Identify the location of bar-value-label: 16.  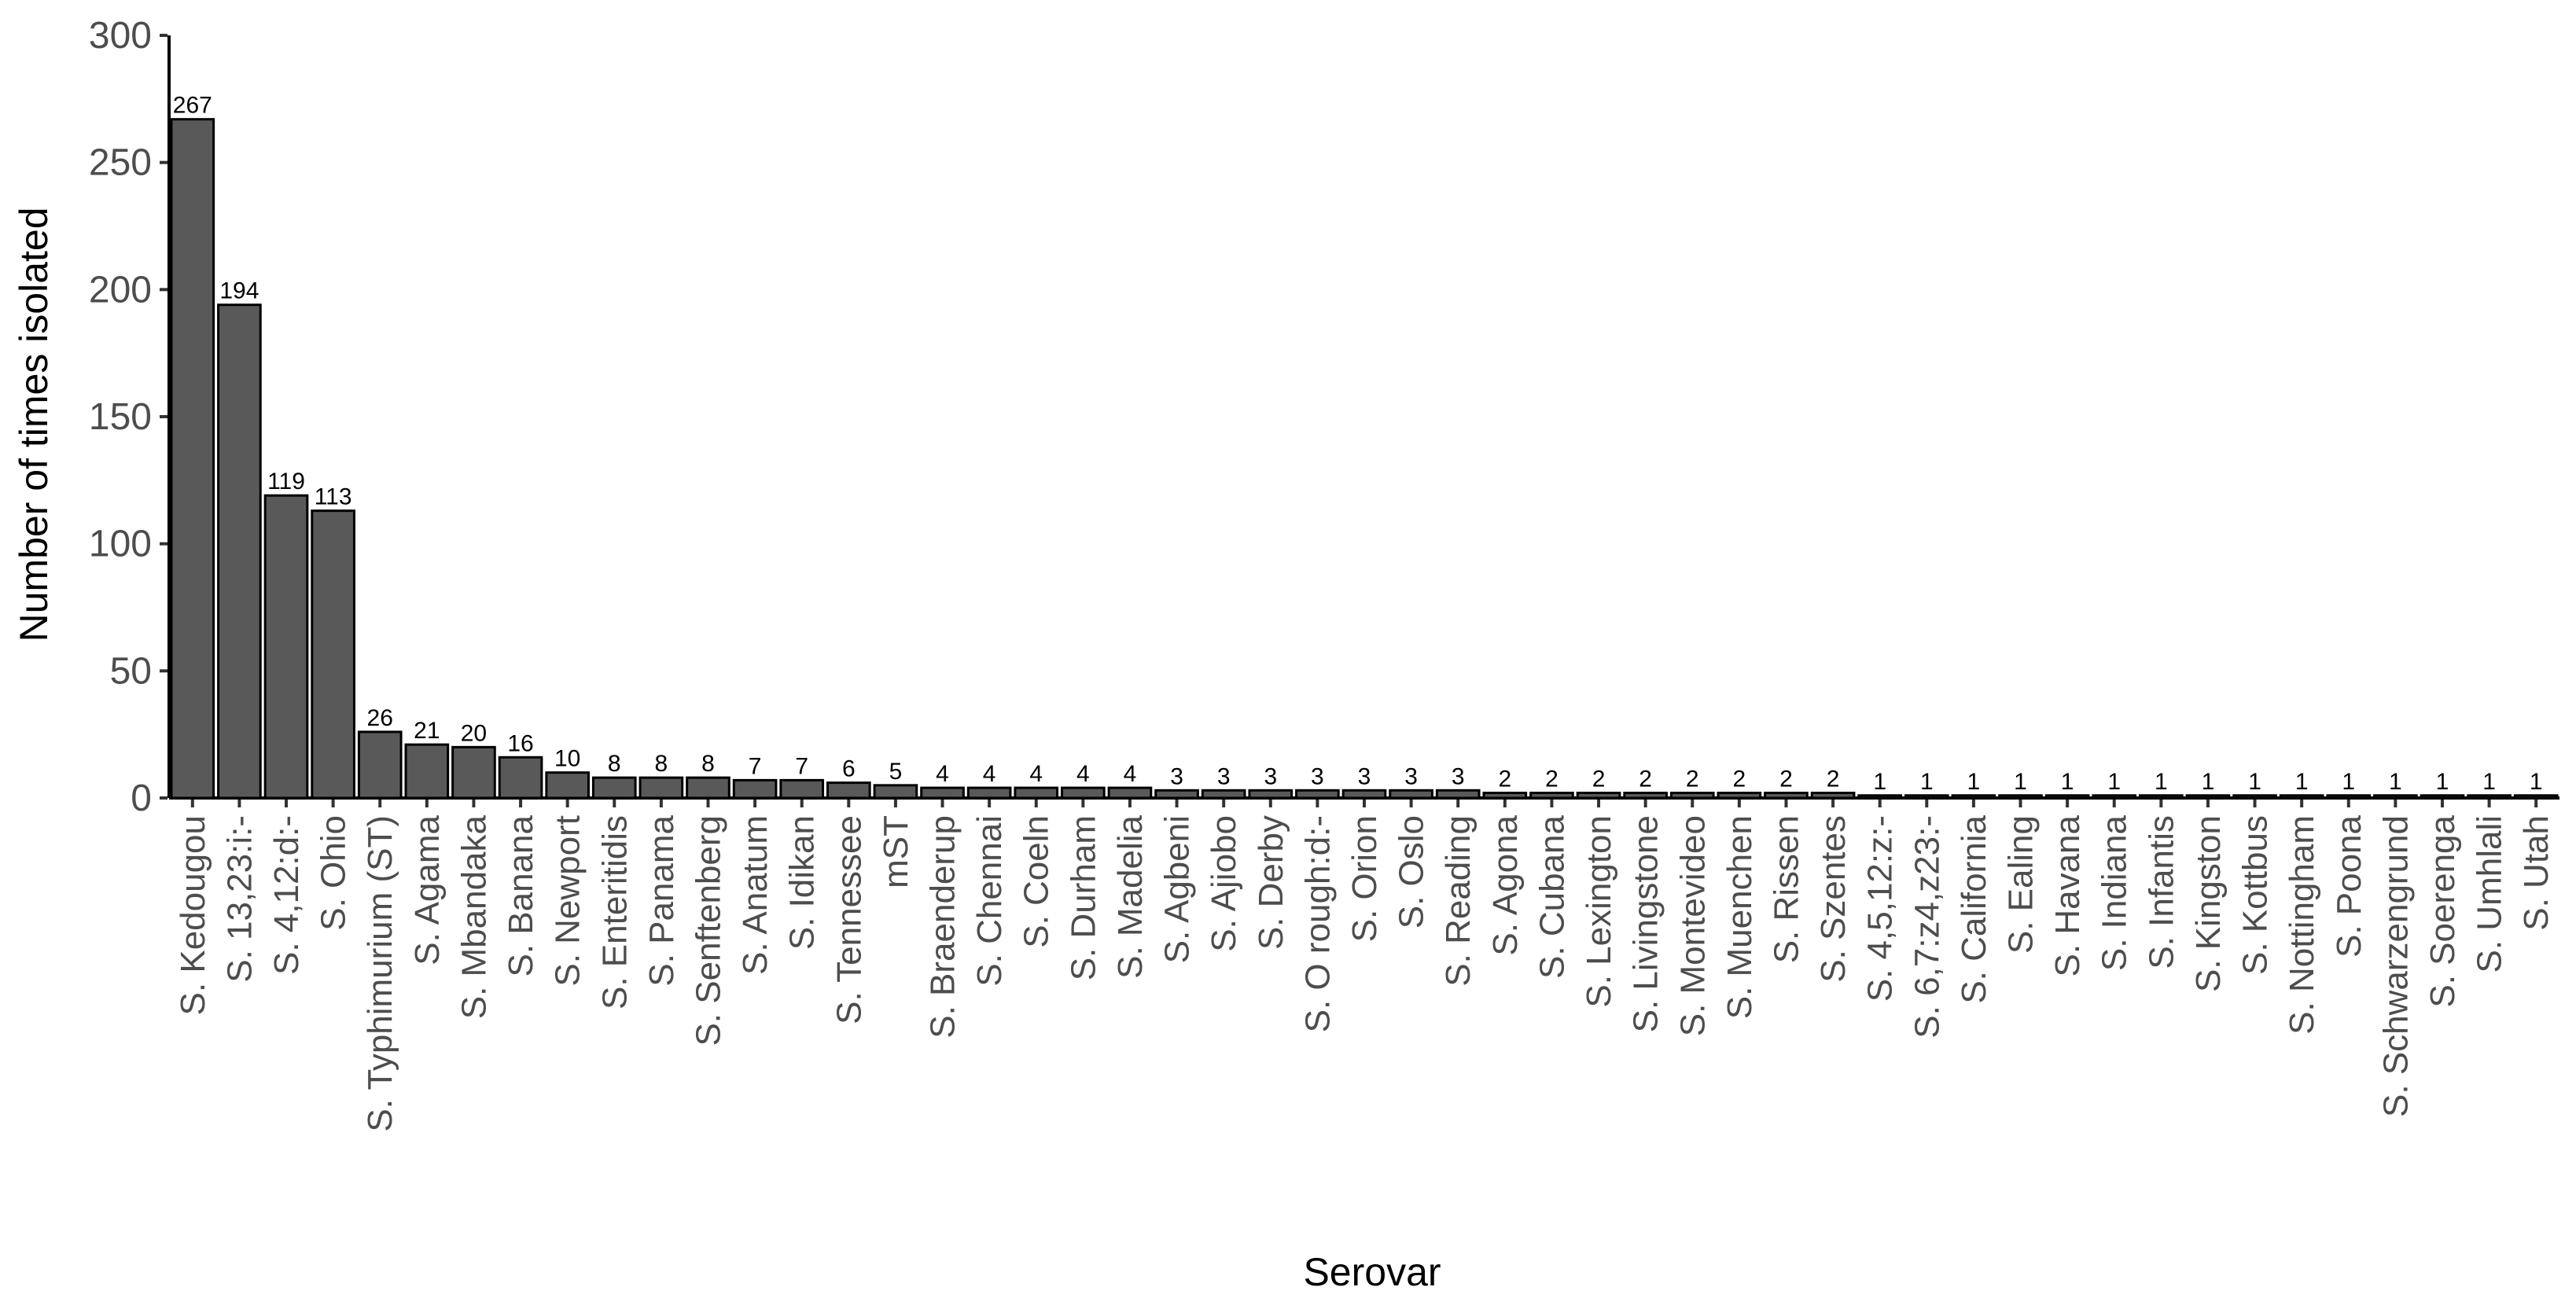
(520, 743).